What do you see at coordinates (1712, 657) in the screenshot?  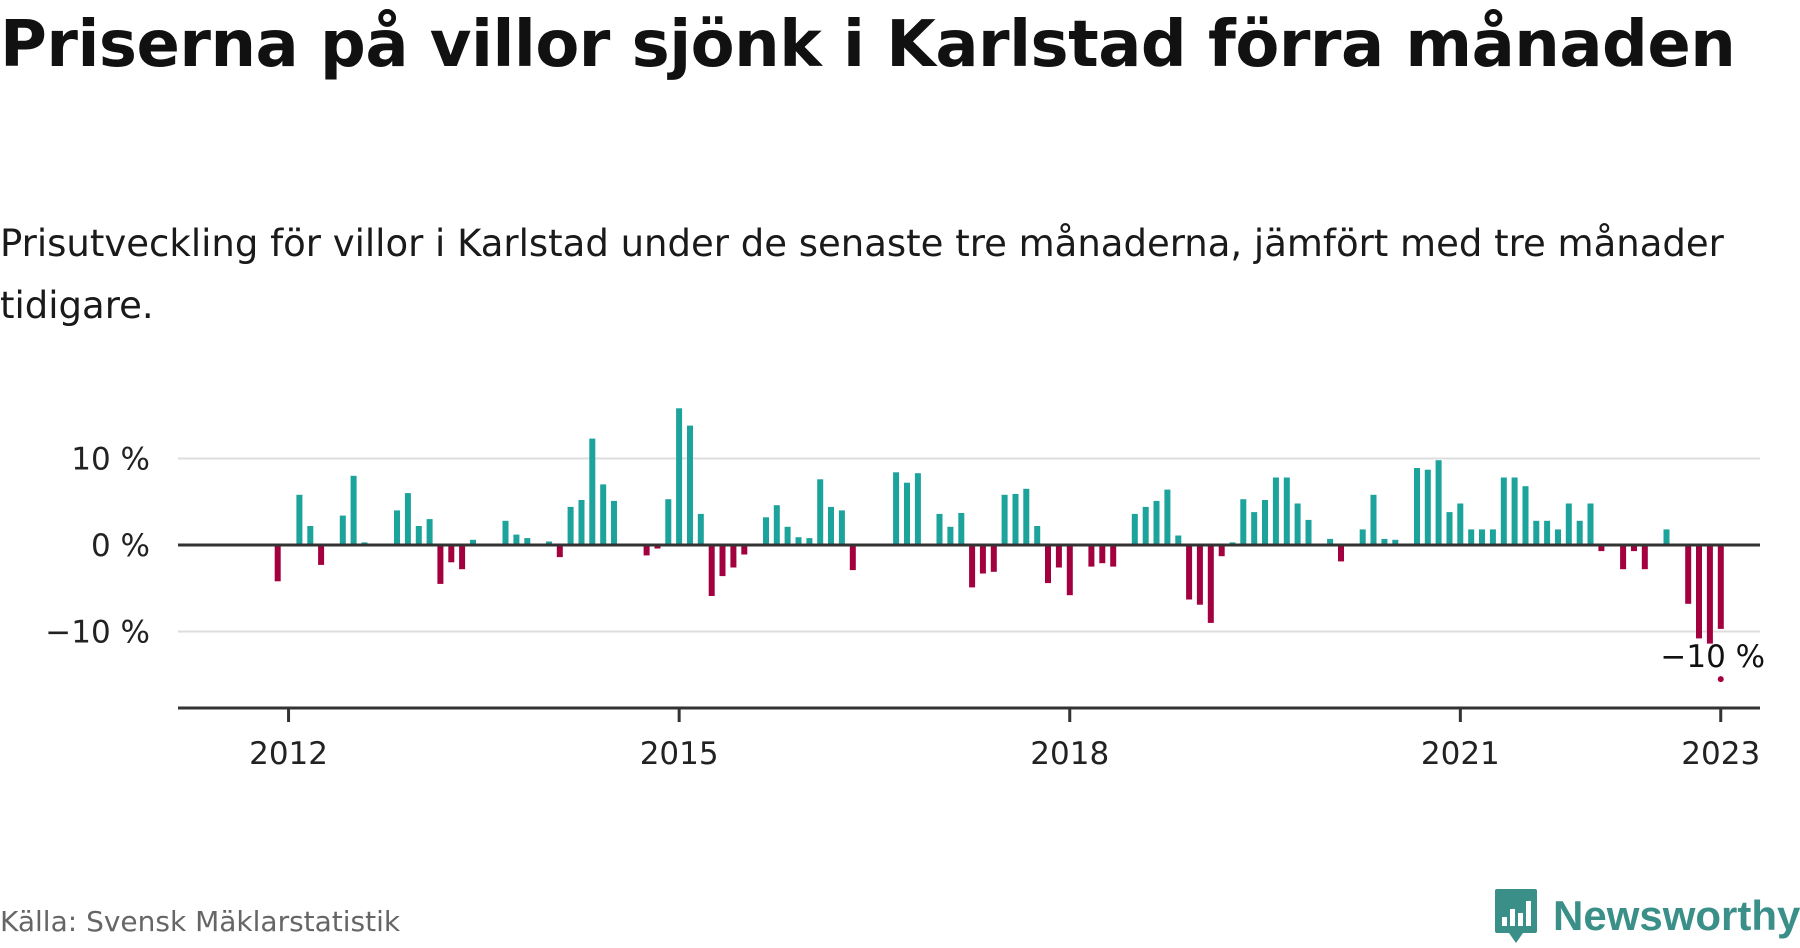 I see `annotation-label: −10 %` at bounding box center [1712, 657].